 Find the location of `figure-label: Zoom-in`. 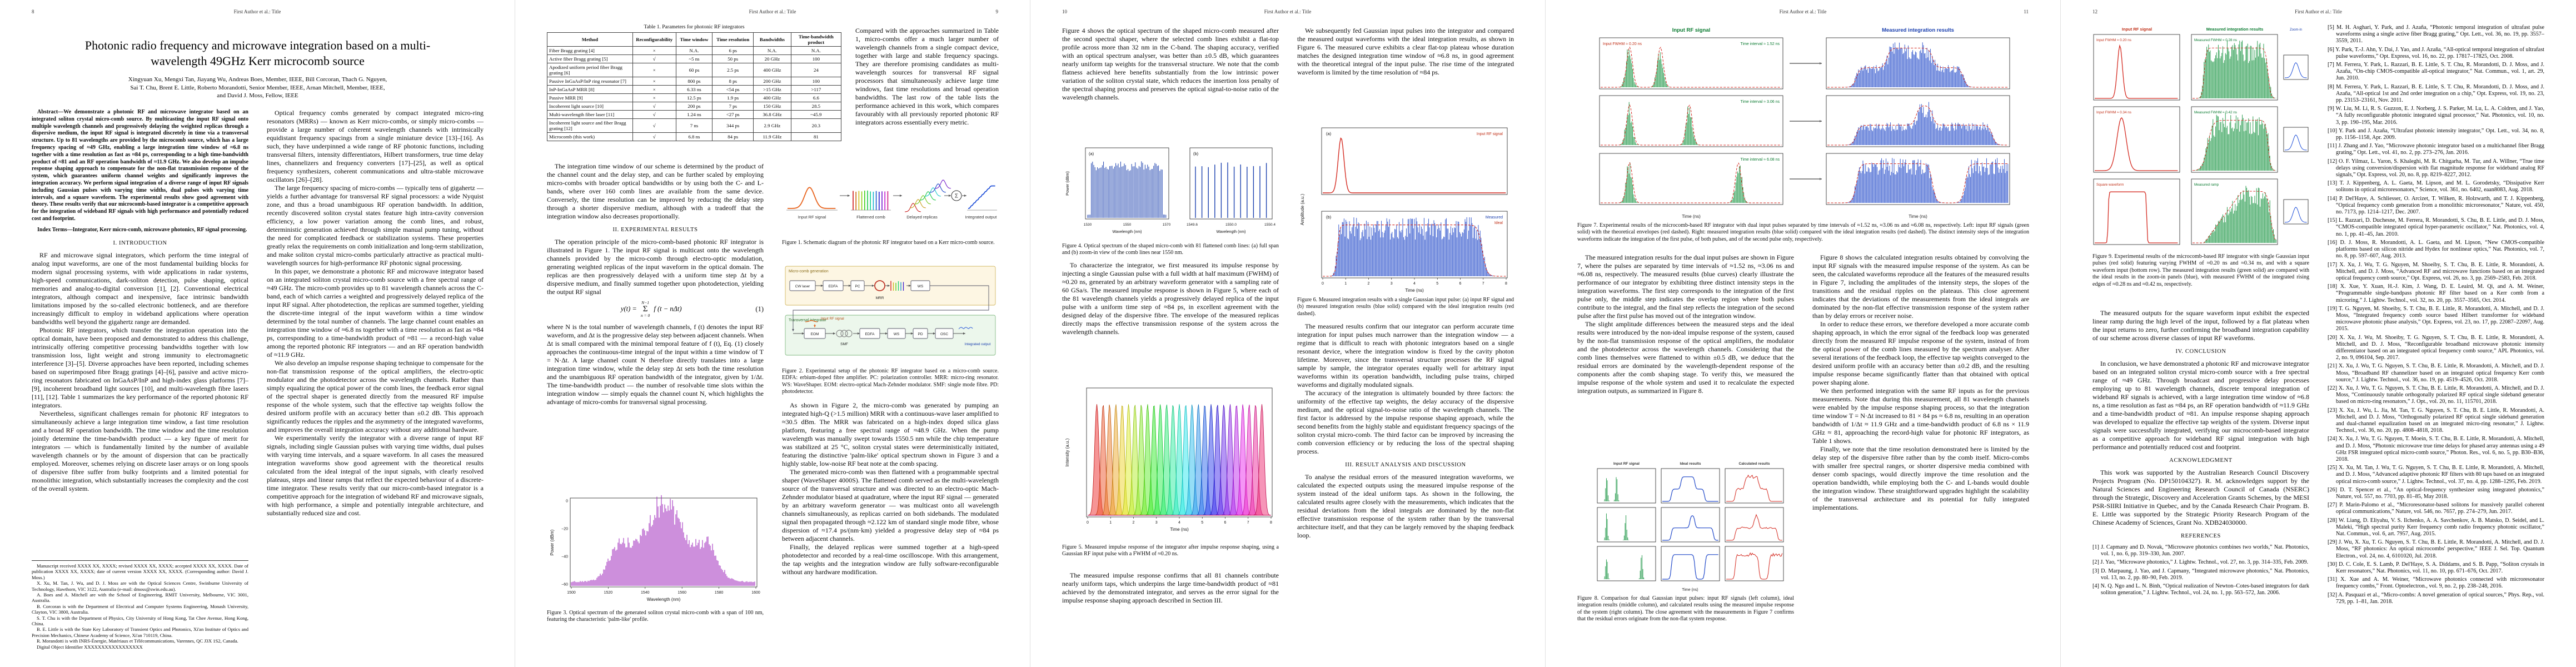

figure-label: Zoom-in is located at coordinates (2296, 30).